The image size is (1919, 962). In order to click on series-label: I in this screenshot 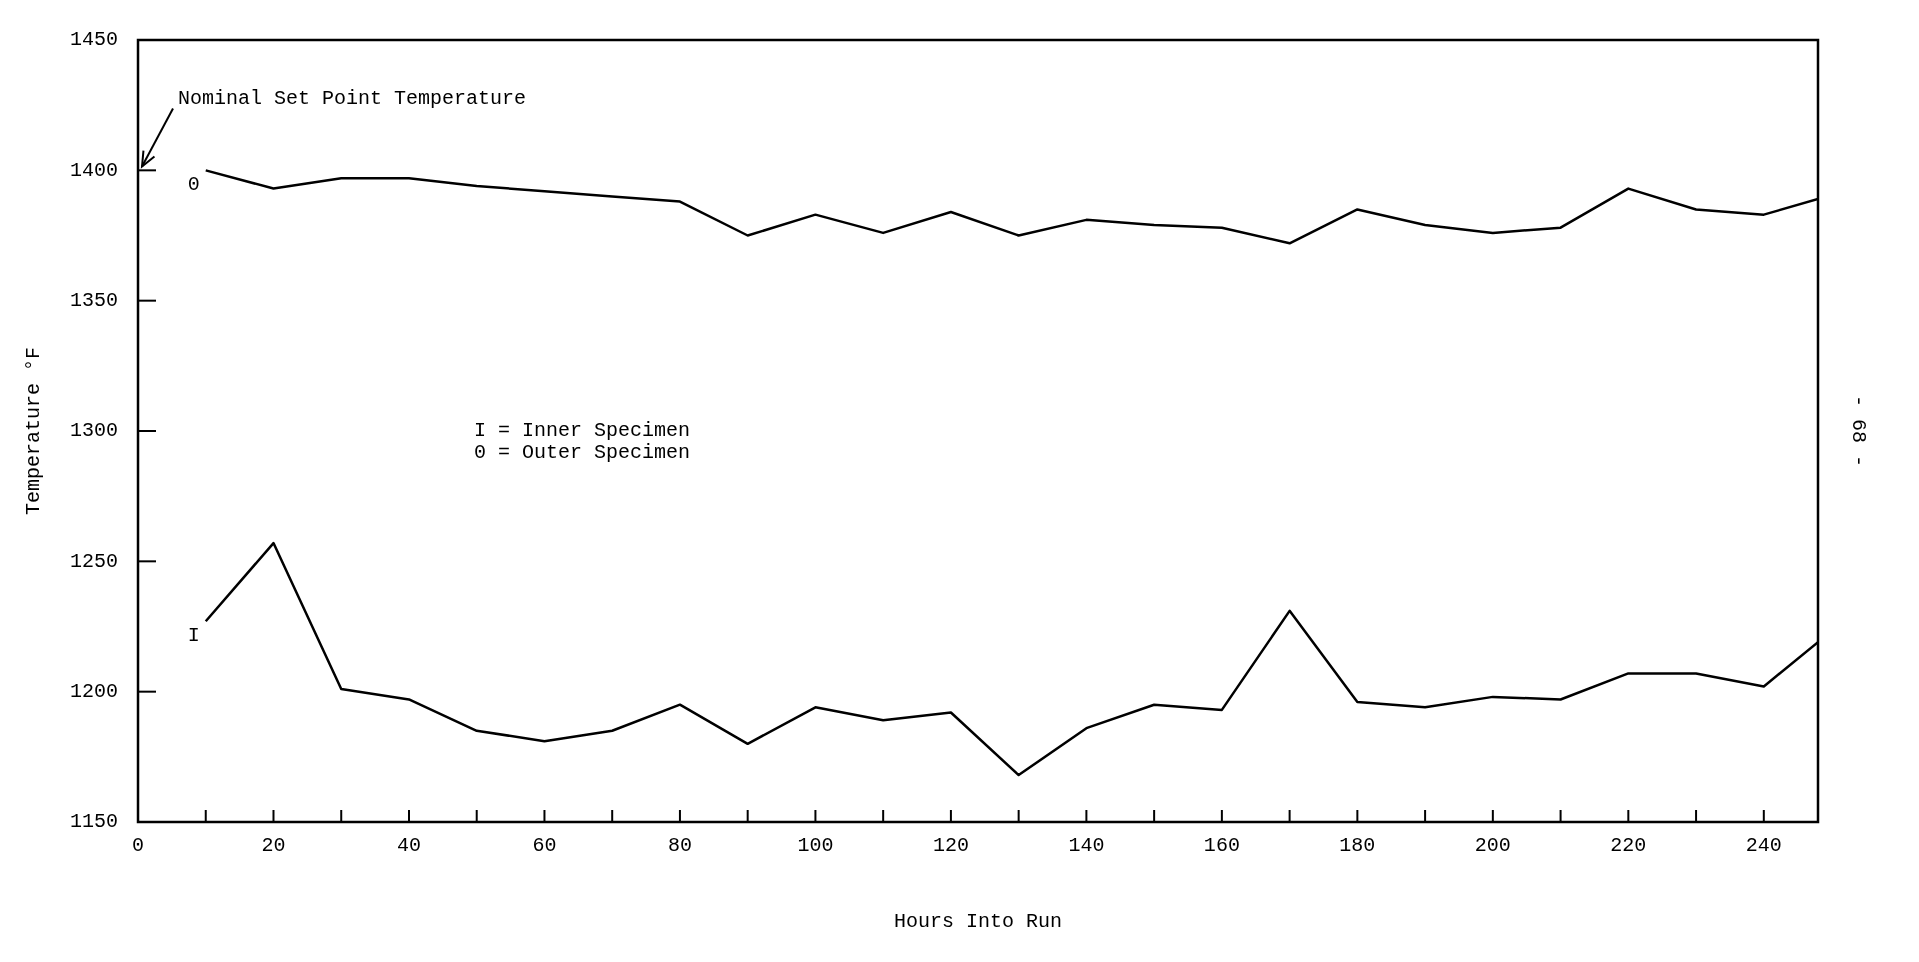, I will do `click(193, 635)`.